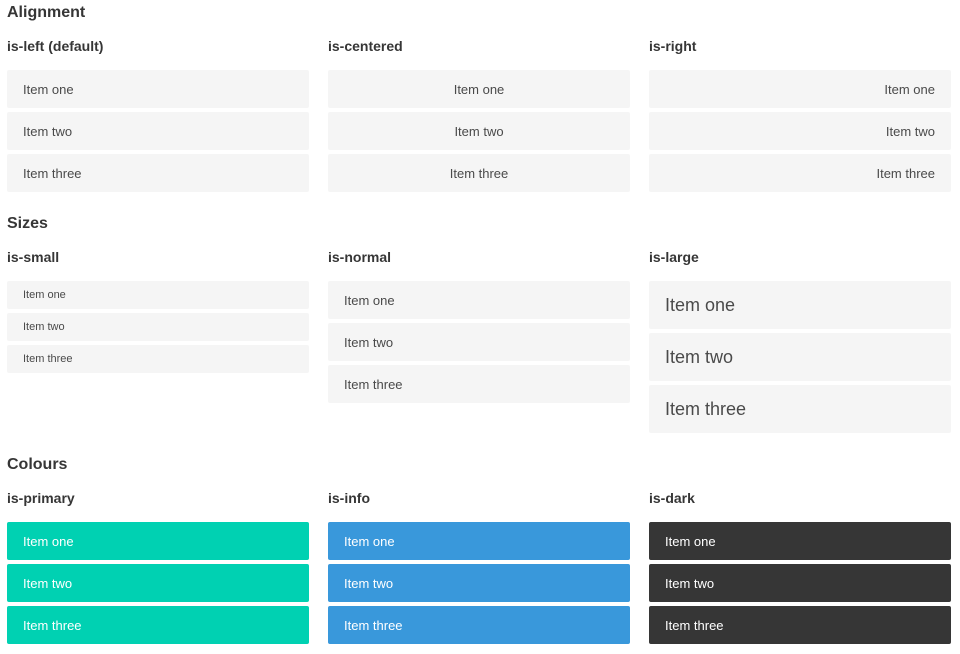 The image size is (960, 654). I want to click on list-align-right: Item one Item two Item three, so click(800, 131).